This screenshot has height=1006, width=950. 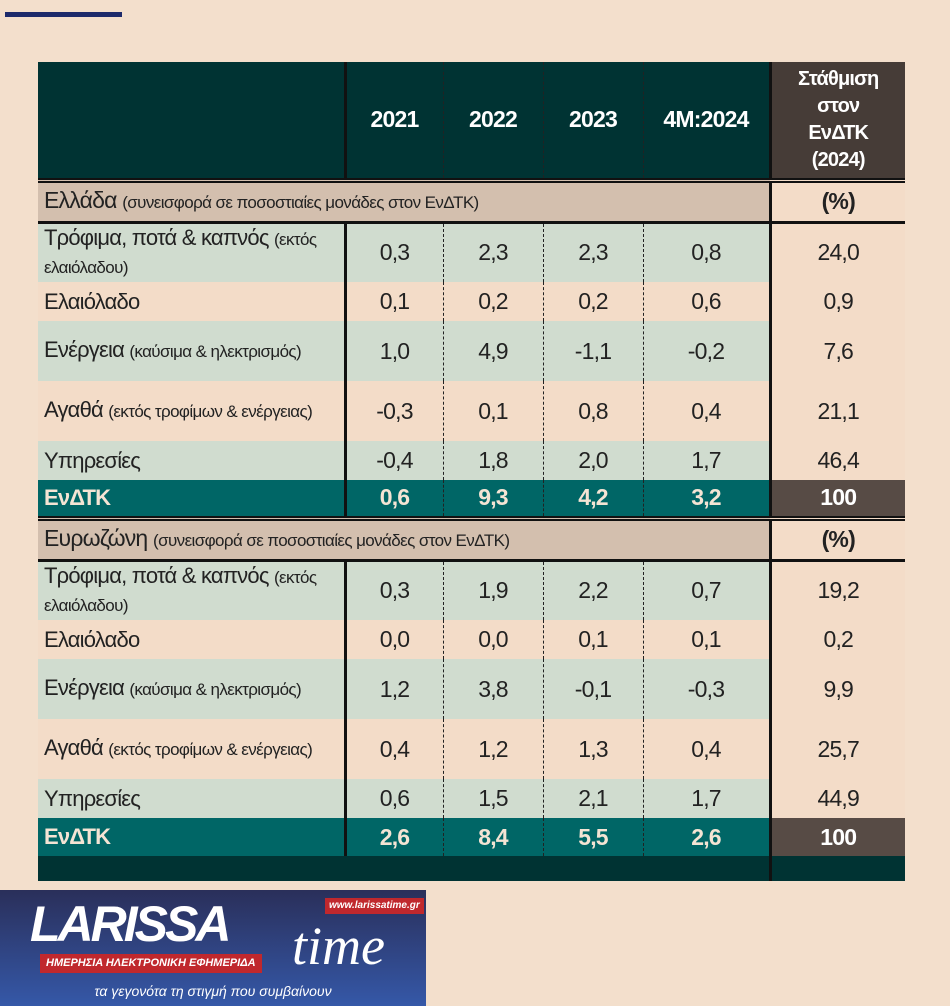 I want to click on value-cell: 1,9, so click(x=492, y=590).